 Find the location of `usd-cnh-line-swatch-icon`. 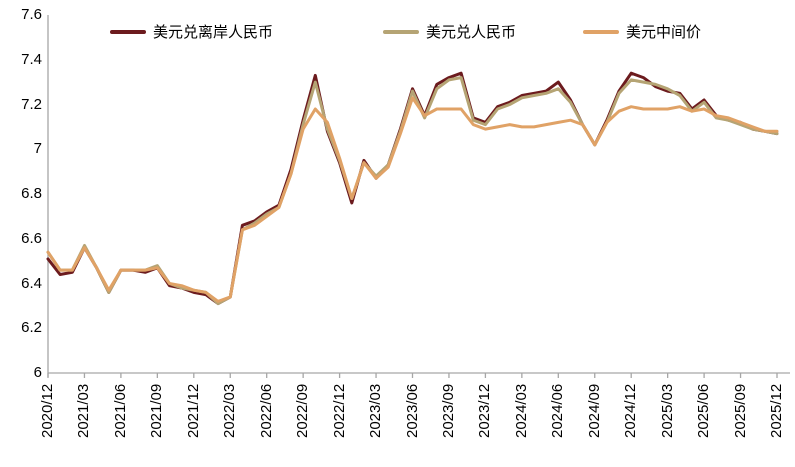

usd-cnh-line-swatch-icon is located at coordinates (128, 31).